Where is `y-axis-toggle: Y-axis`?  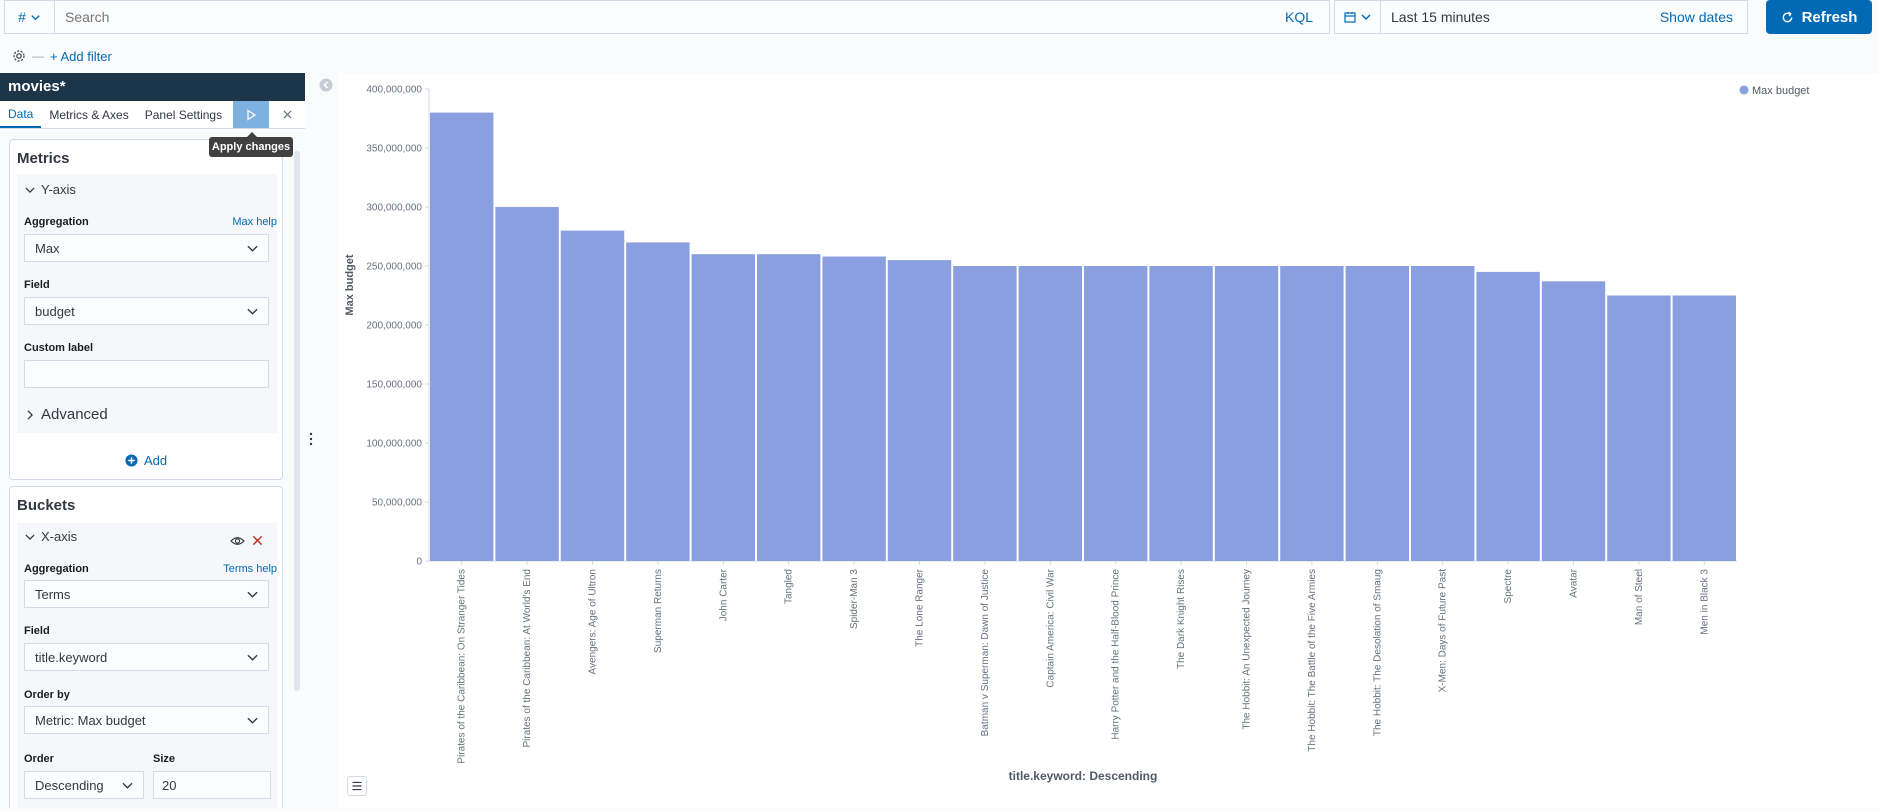 y-axis-toggle: Y-axis is located at coordinates (50, 189).